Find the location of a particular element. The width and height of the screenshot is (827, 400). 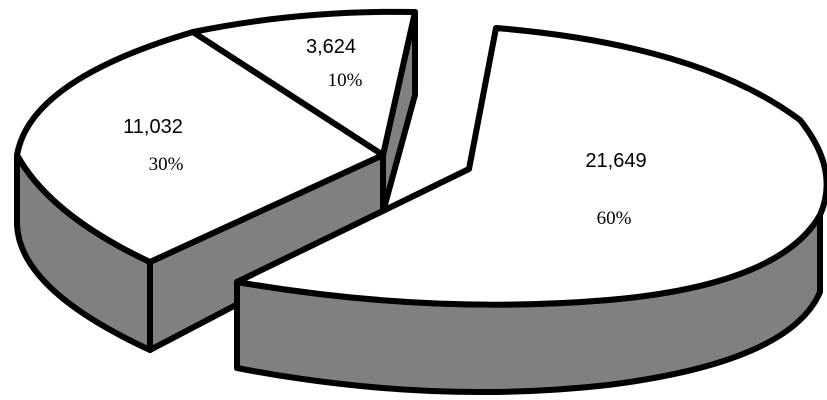

pie-slice-3: 3,624 10% is located at coordinates (304, 111).